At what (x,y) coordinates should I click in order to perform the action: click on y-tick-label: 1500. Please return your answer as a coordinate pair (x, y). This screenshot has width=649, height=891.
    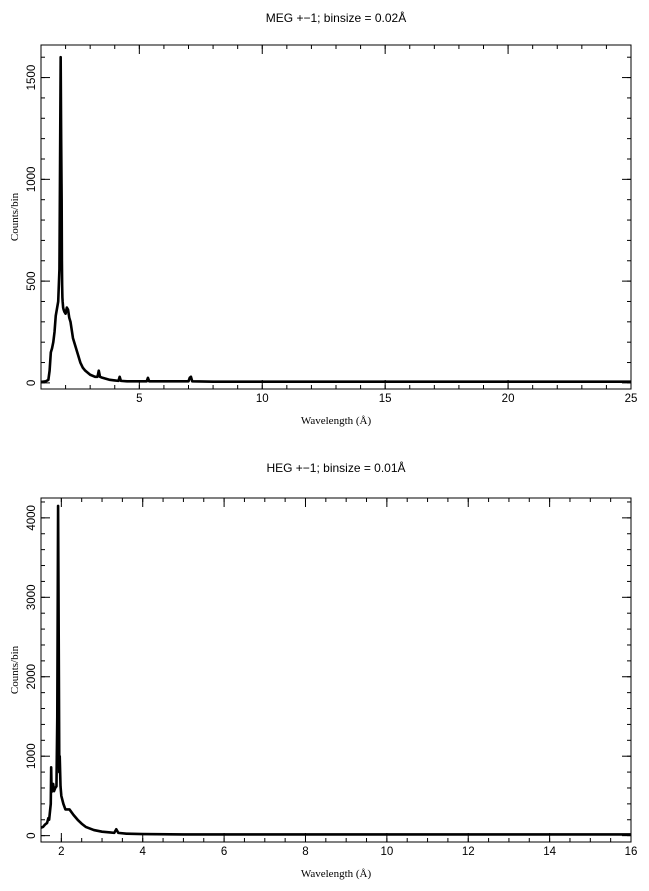
    Looking at the image, I should click on (32, 78).